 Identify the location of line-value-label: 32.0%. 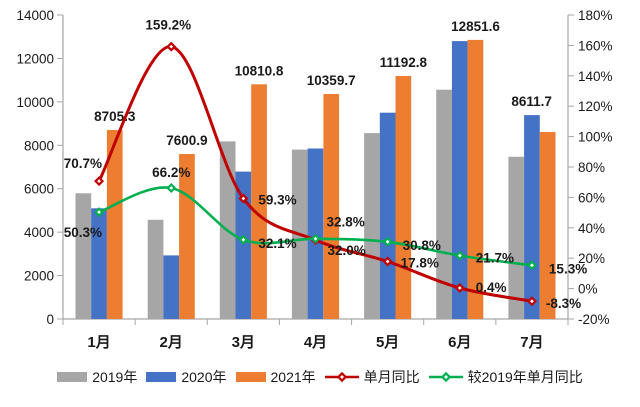
(347, 250).